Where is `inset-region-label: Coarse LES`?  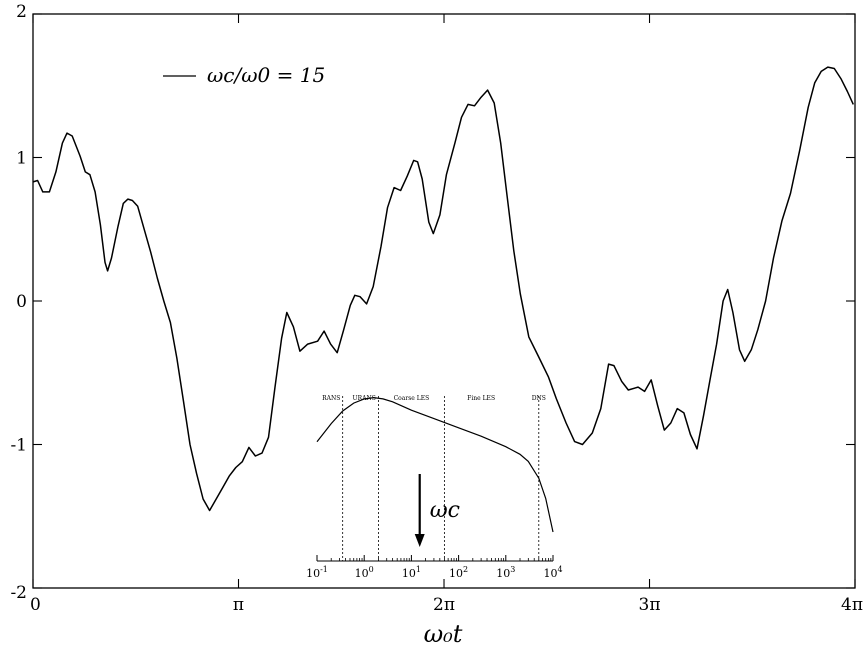
inset-region-label: Coarse LES is located at coordinates (412, 398).